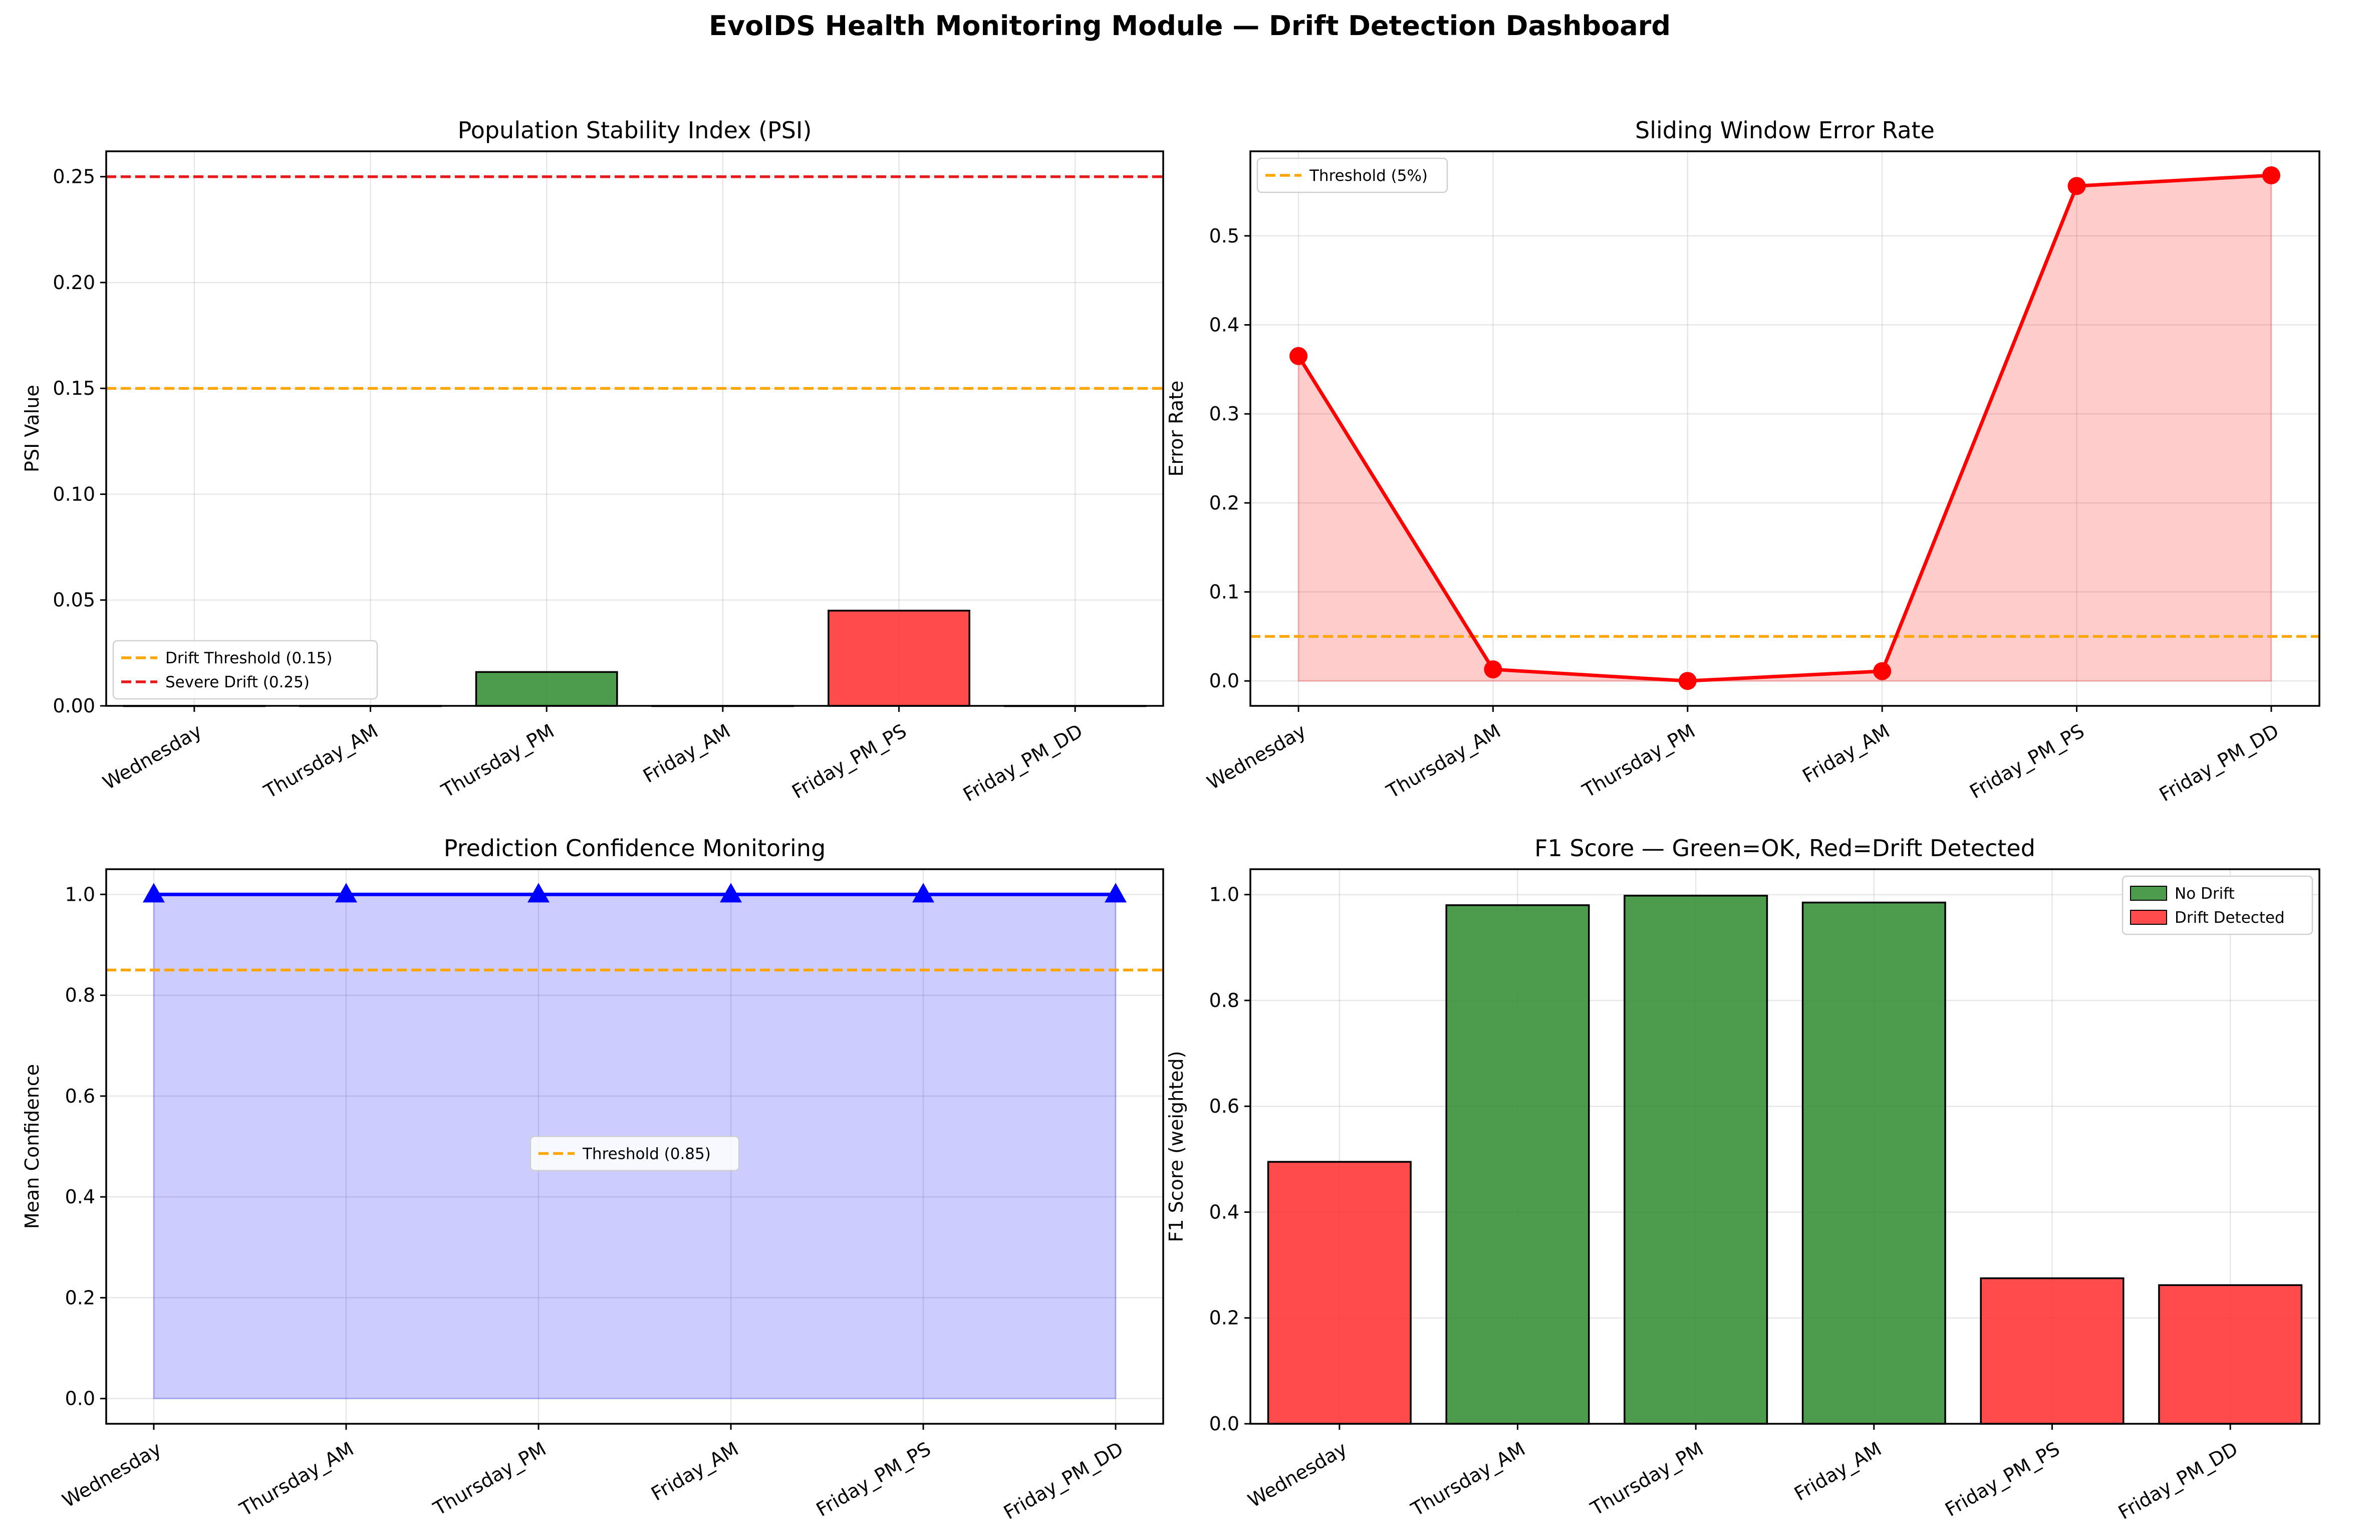  Describe the element at coordinates (1224, 414) in the screenshot. I see `y-tick-label: 0.3` at that location.